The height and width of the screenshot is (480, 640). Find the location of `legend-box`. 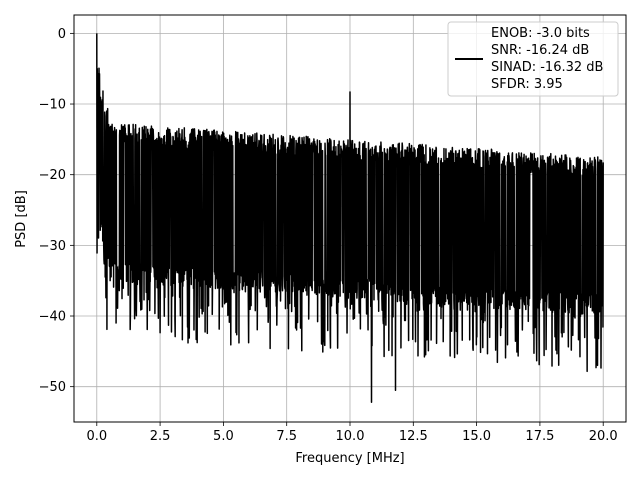

legend-box is located at coordinates (533, 59).